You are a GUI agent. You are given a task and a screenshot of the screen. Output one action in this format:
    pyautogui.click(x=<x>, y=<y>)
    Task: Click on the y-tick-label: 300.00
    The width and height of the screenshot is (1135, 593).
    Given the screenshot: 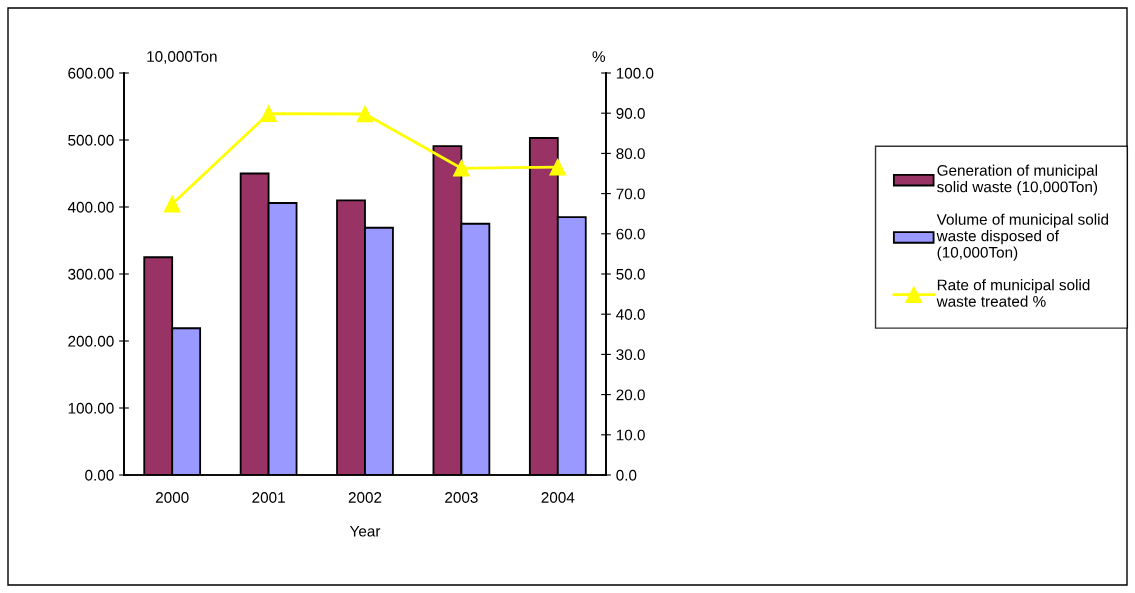 What is the action you would take?
    pyautogui.click(x=91, y=274)
    